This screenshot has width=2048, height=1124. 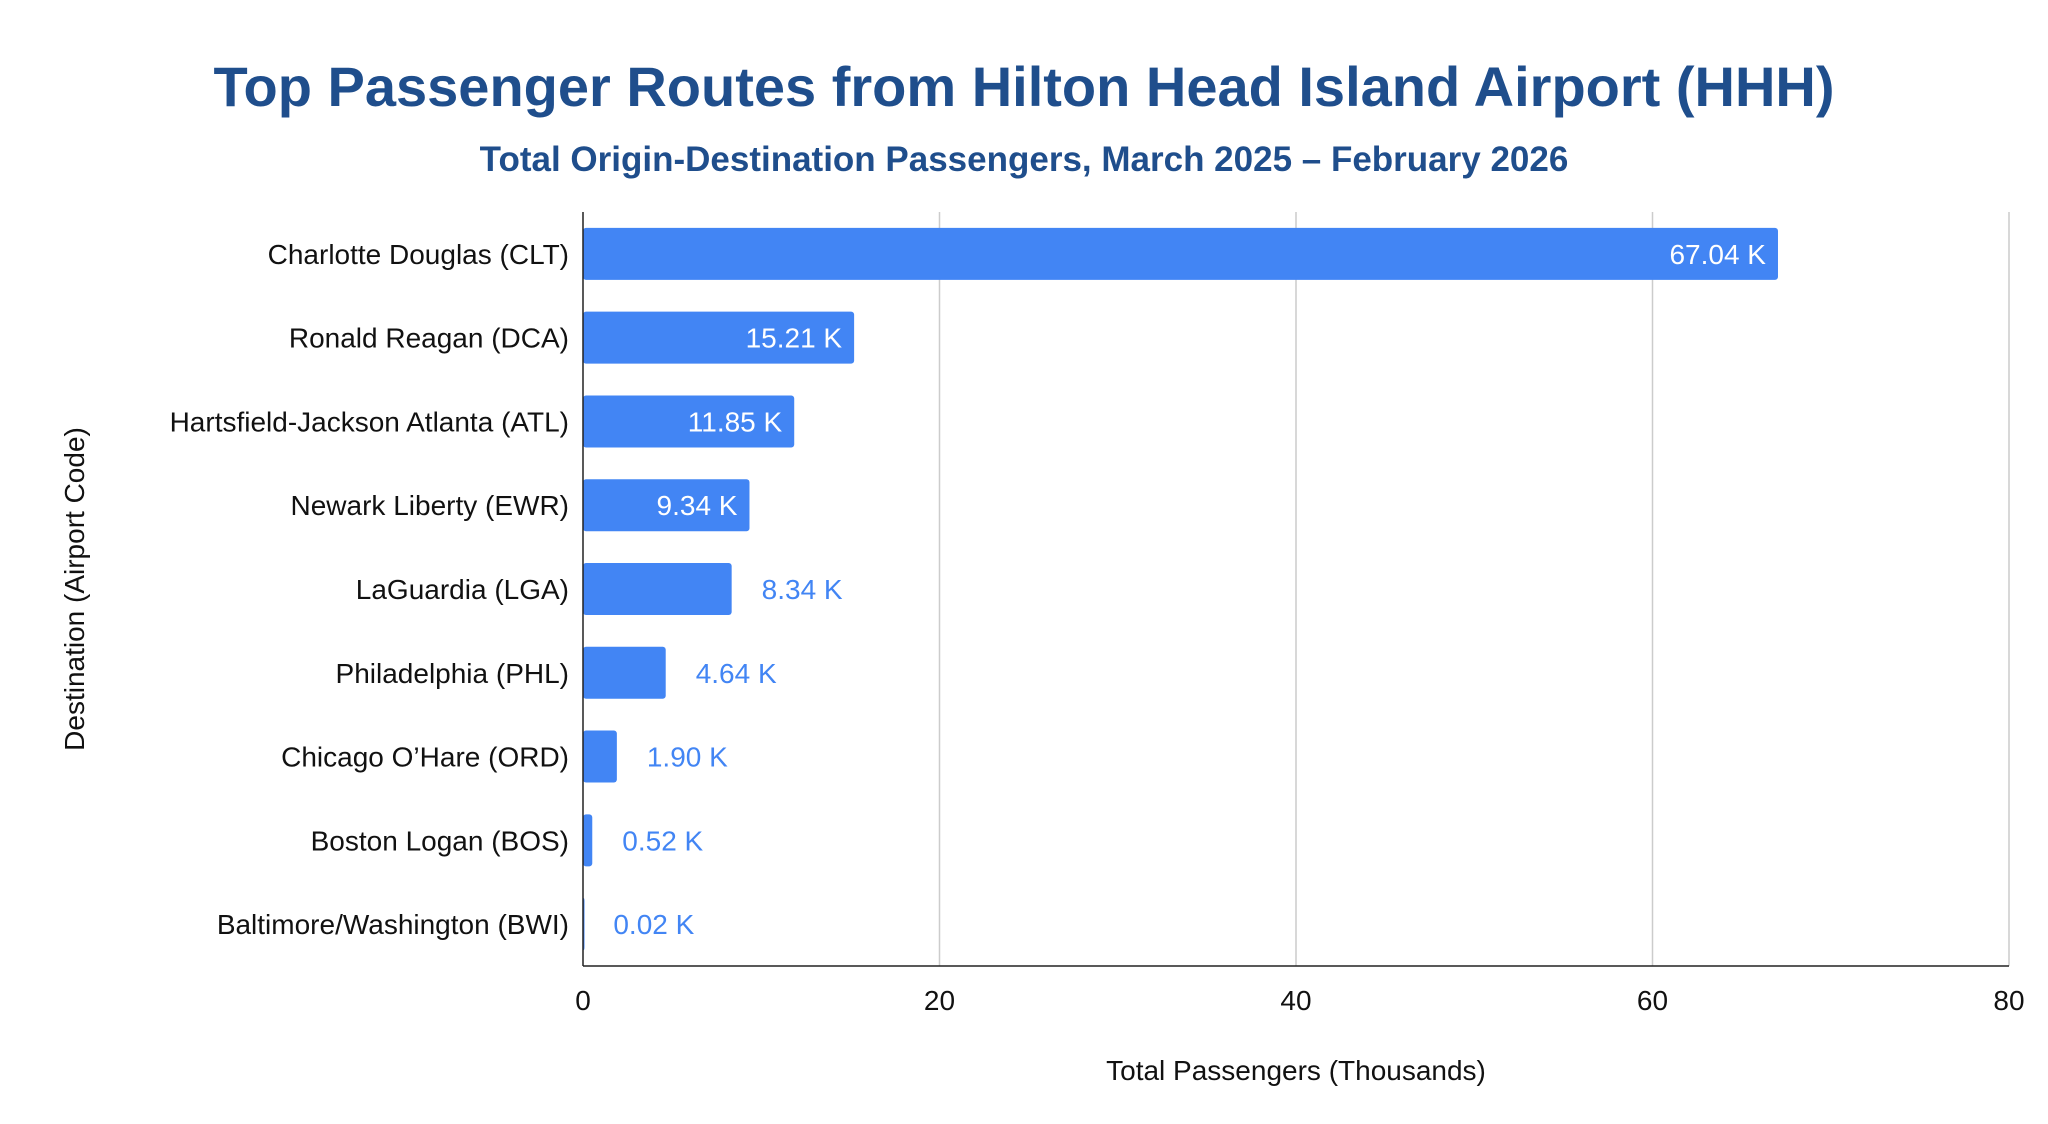 I want to click on data-label: 8.34 K, so click(x=802, y=589).